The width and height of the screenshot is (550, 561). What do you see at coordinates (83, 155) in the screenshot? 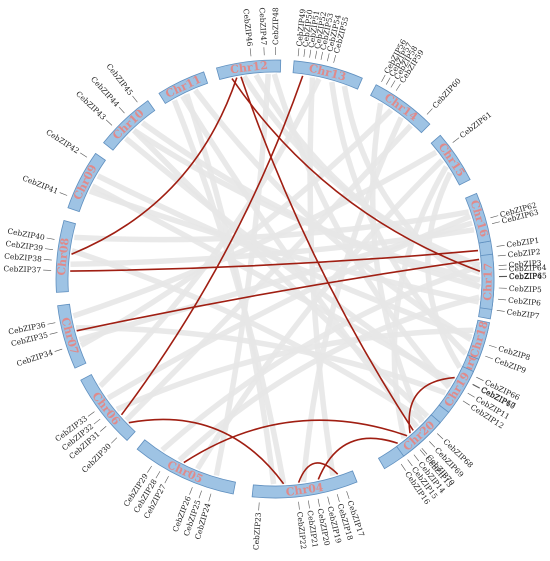
I see `gene-tick-cebzip42` at bounding box center [83, 155].